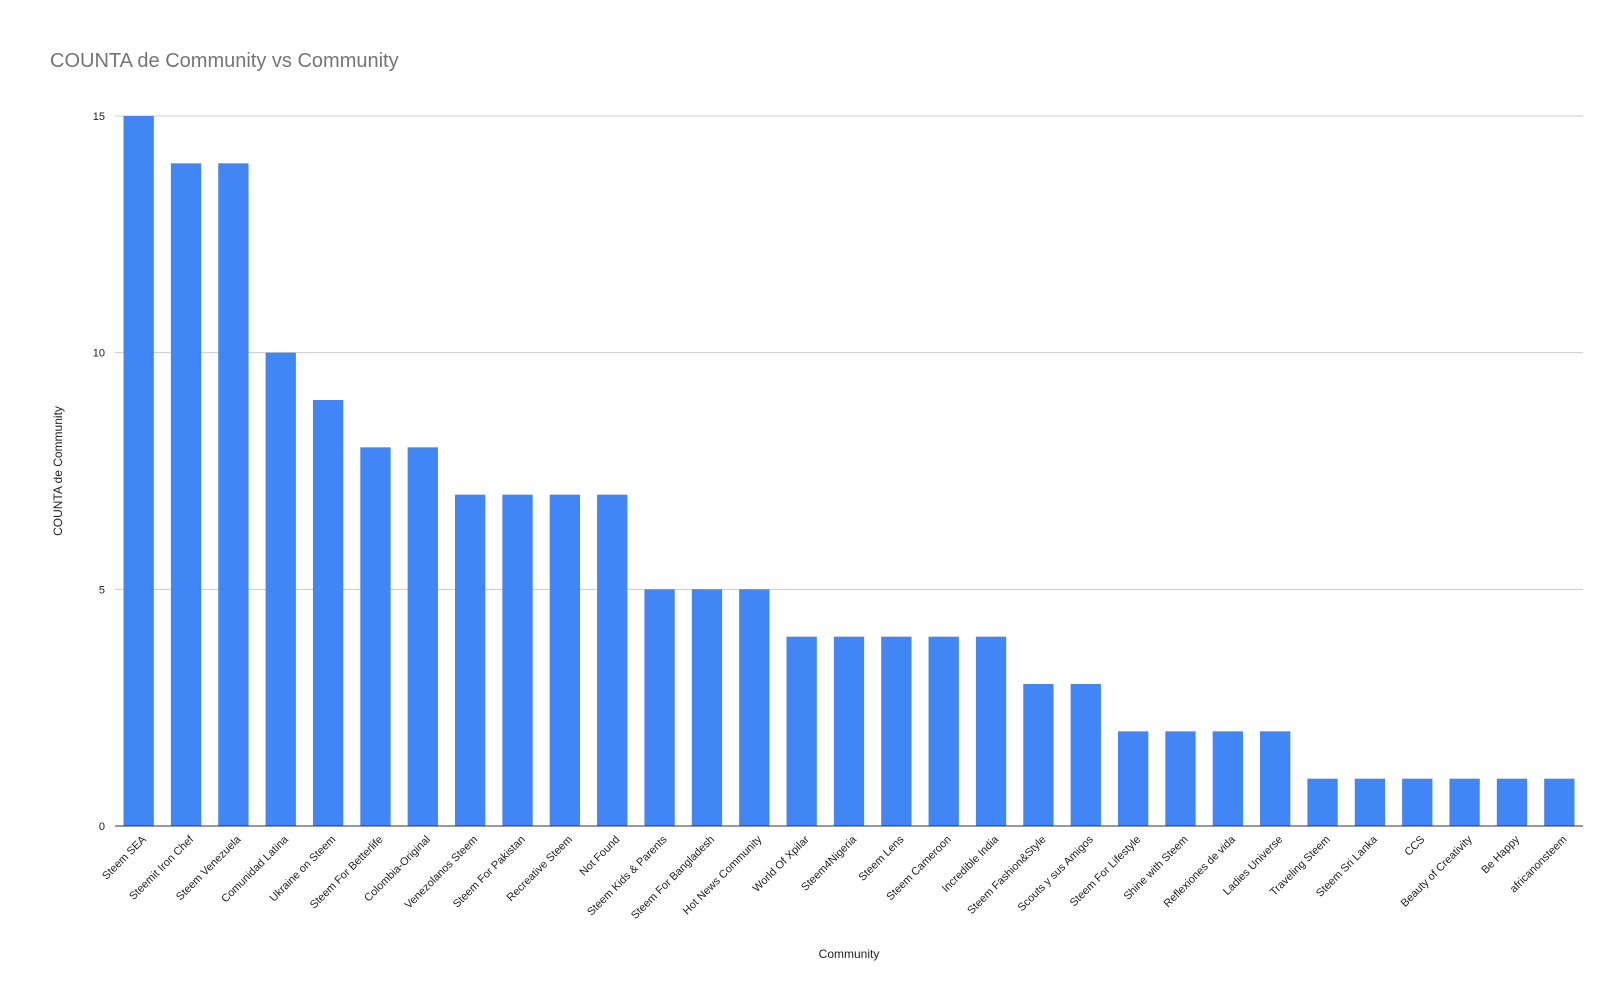 This screenshot has height=1002, width=1620. What do you see at coordinates (124, 857) in the screenshot?
I see `x-tick-label: Steem SEA` at bounding box center [124, 857].